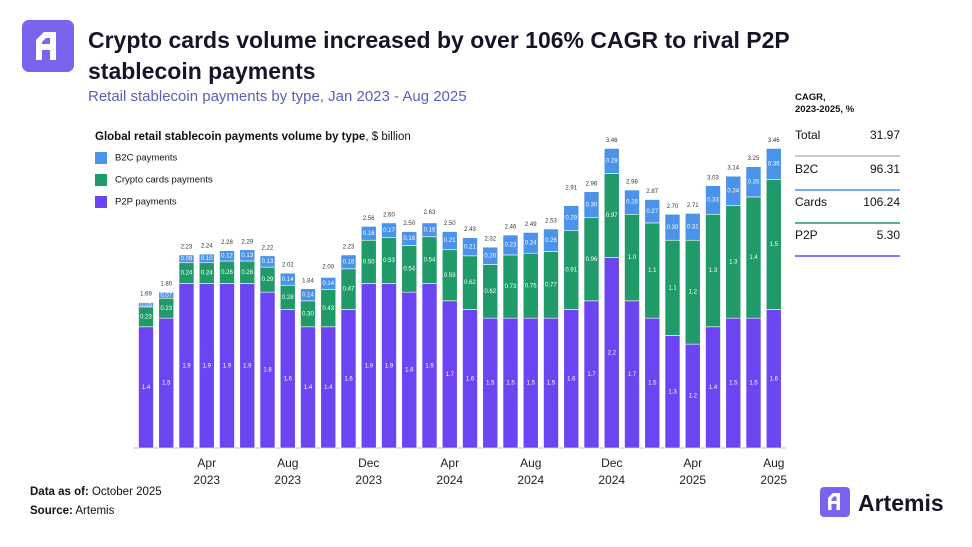  Describe the element at coordinates (490, 240) in the screenshot. I see `total-label: 2.32` at that location.